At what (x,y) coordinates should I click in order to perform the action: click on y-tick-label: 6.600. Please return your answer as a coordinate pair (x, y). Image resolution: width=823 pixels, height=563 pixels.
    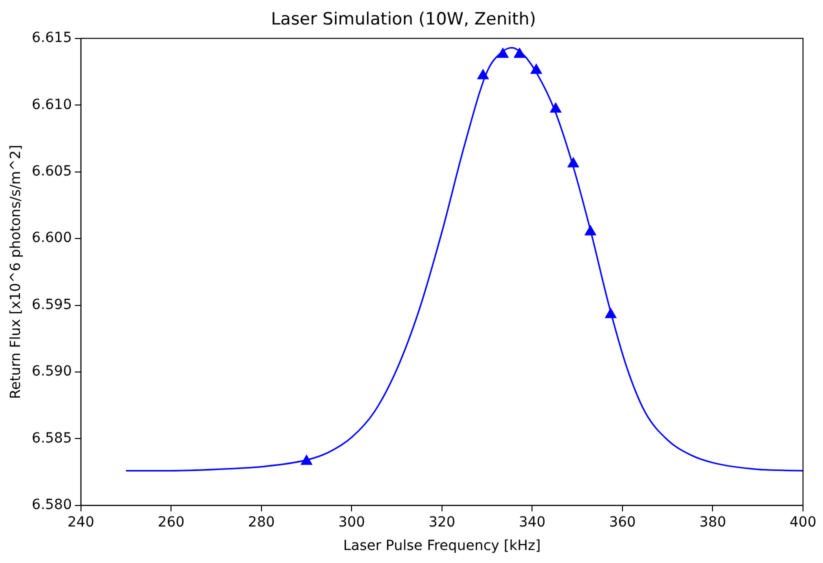
    Looking at the image, I should click on (52, 238).